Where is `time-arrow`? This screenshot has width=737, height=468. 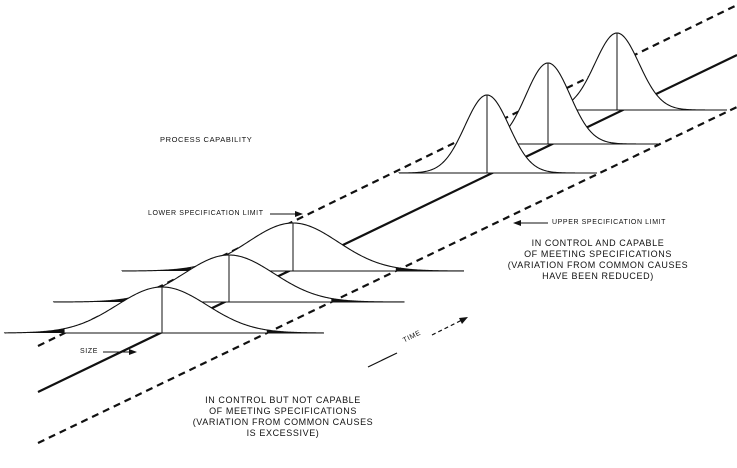 time-arrow is located at coordinates (447, 327).